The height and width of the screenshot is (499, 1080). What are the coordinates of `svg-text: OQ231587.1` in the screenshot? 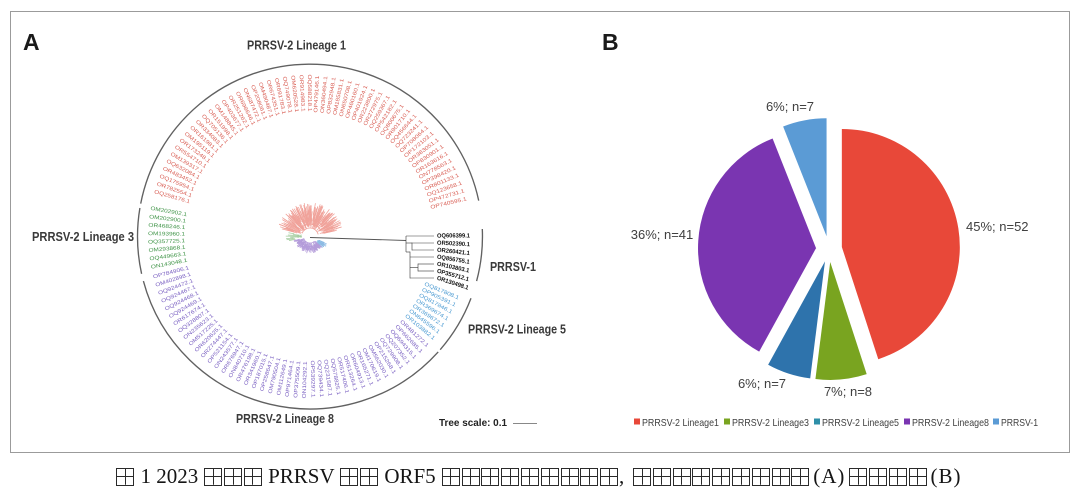 It's located at (327, 378).